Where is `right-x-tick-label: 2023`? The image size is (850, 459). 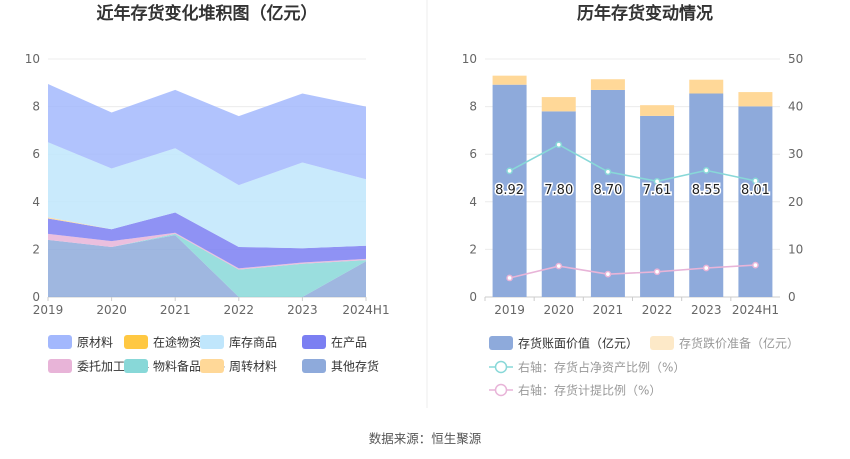
right-x-tick-label: 2023 is located at coordinates (706, 310).